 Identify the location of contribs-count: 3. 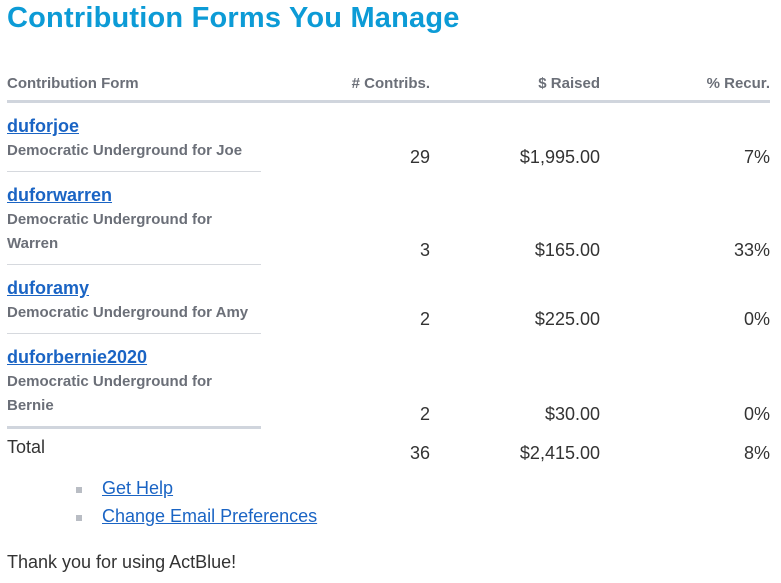
(424, 250).